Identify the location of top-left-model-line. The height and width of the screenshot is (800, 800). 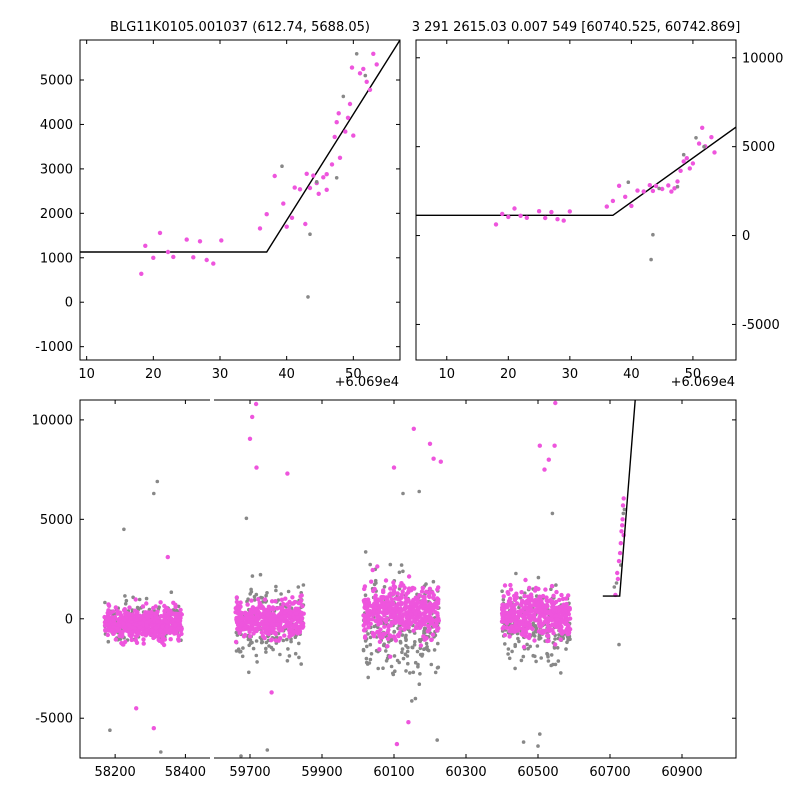
(240, 146).